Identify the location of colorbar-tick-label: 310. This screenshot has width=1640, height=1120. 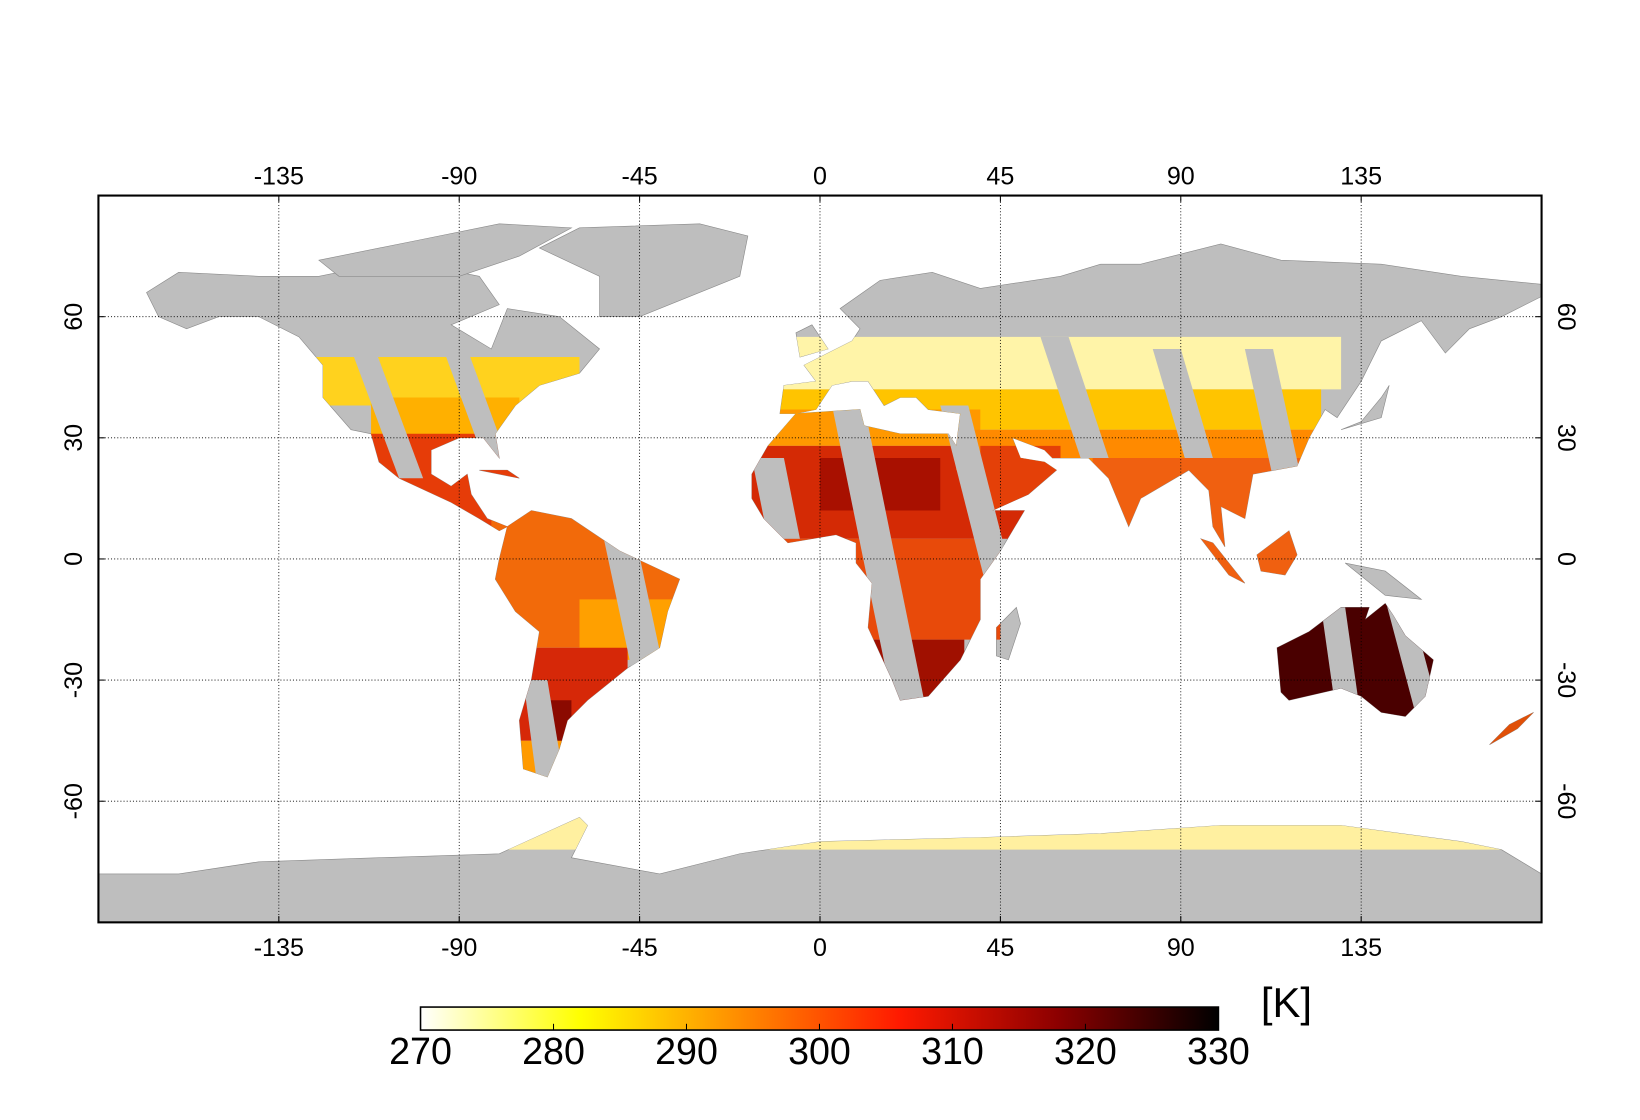
(952, 1051).